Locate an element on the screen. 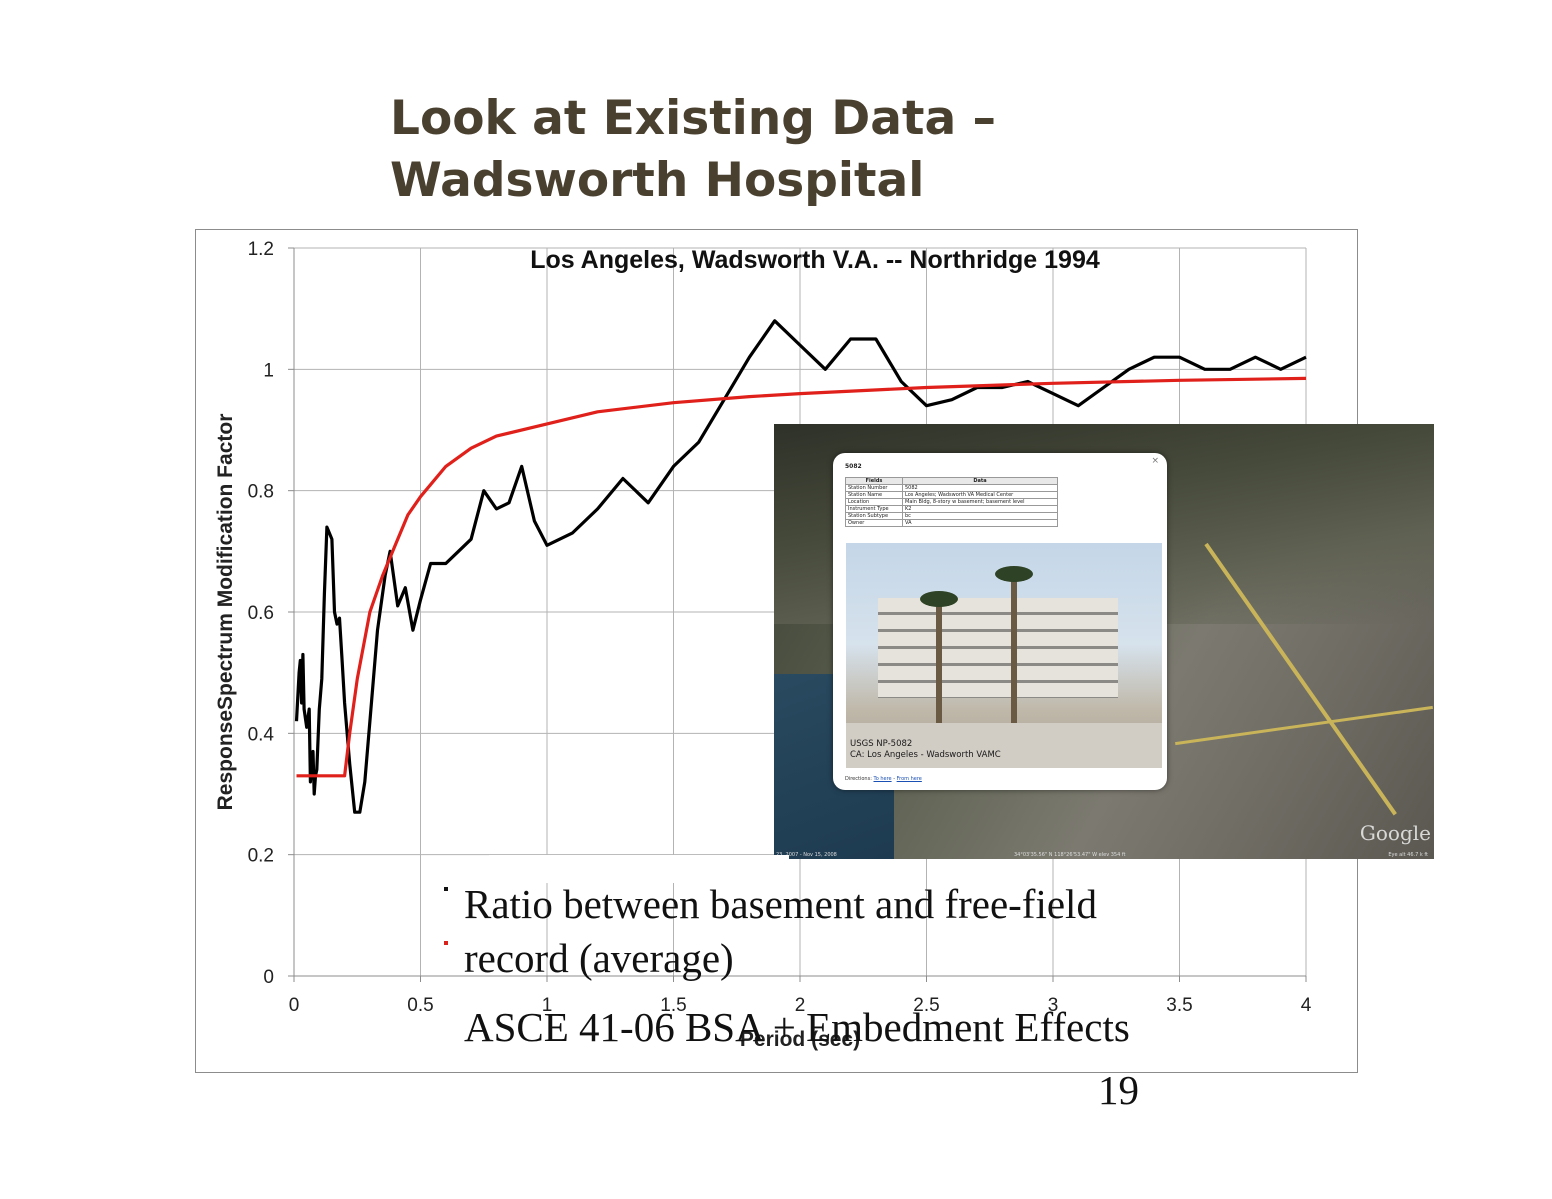 The image size is (1552, 1199). x-tick-label: 2 is located at coordinates (800, 1005).